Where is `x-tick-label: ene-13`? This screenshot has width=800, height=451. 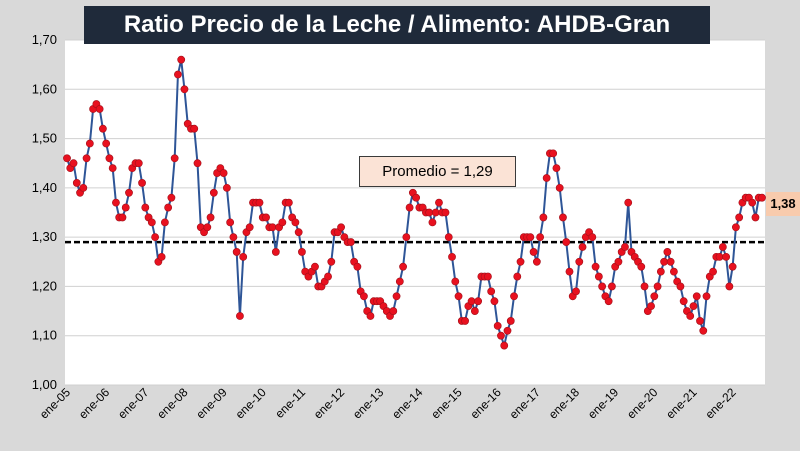 x-tick-label: ene-13 is located at coordinates (368, 403).